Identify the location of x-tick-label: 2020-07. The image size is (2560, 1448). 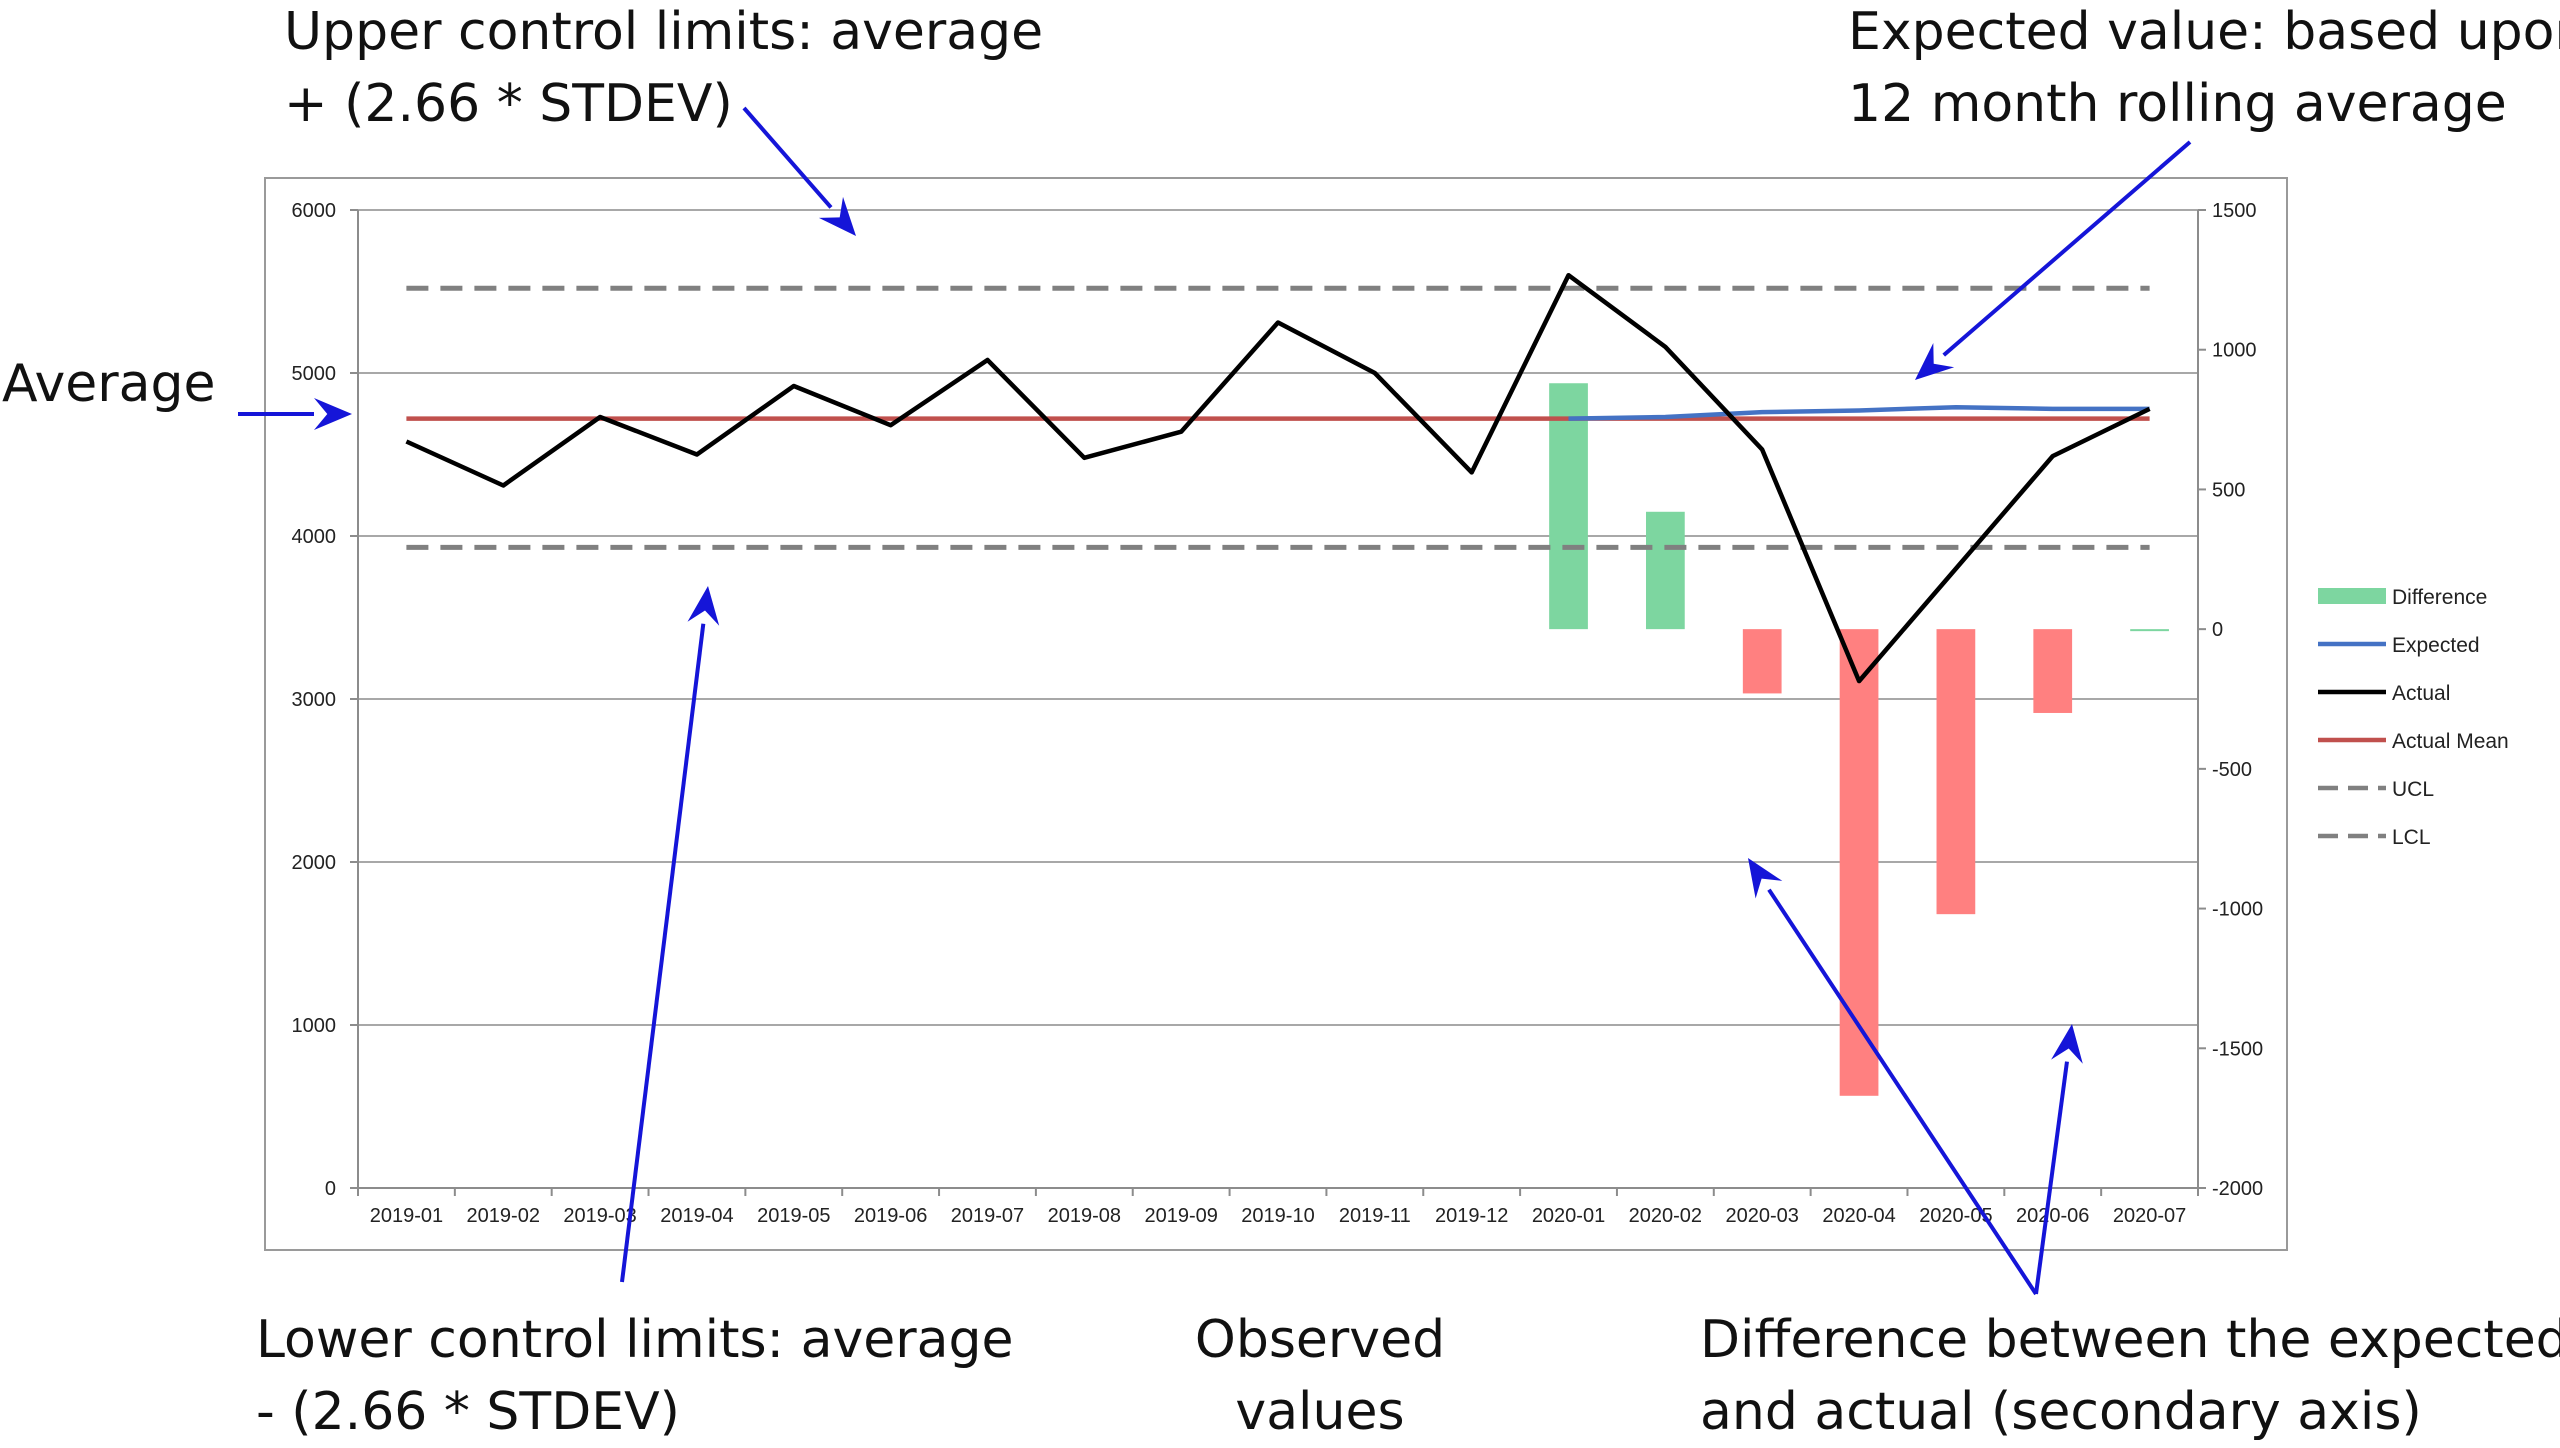
(2149, 1216).